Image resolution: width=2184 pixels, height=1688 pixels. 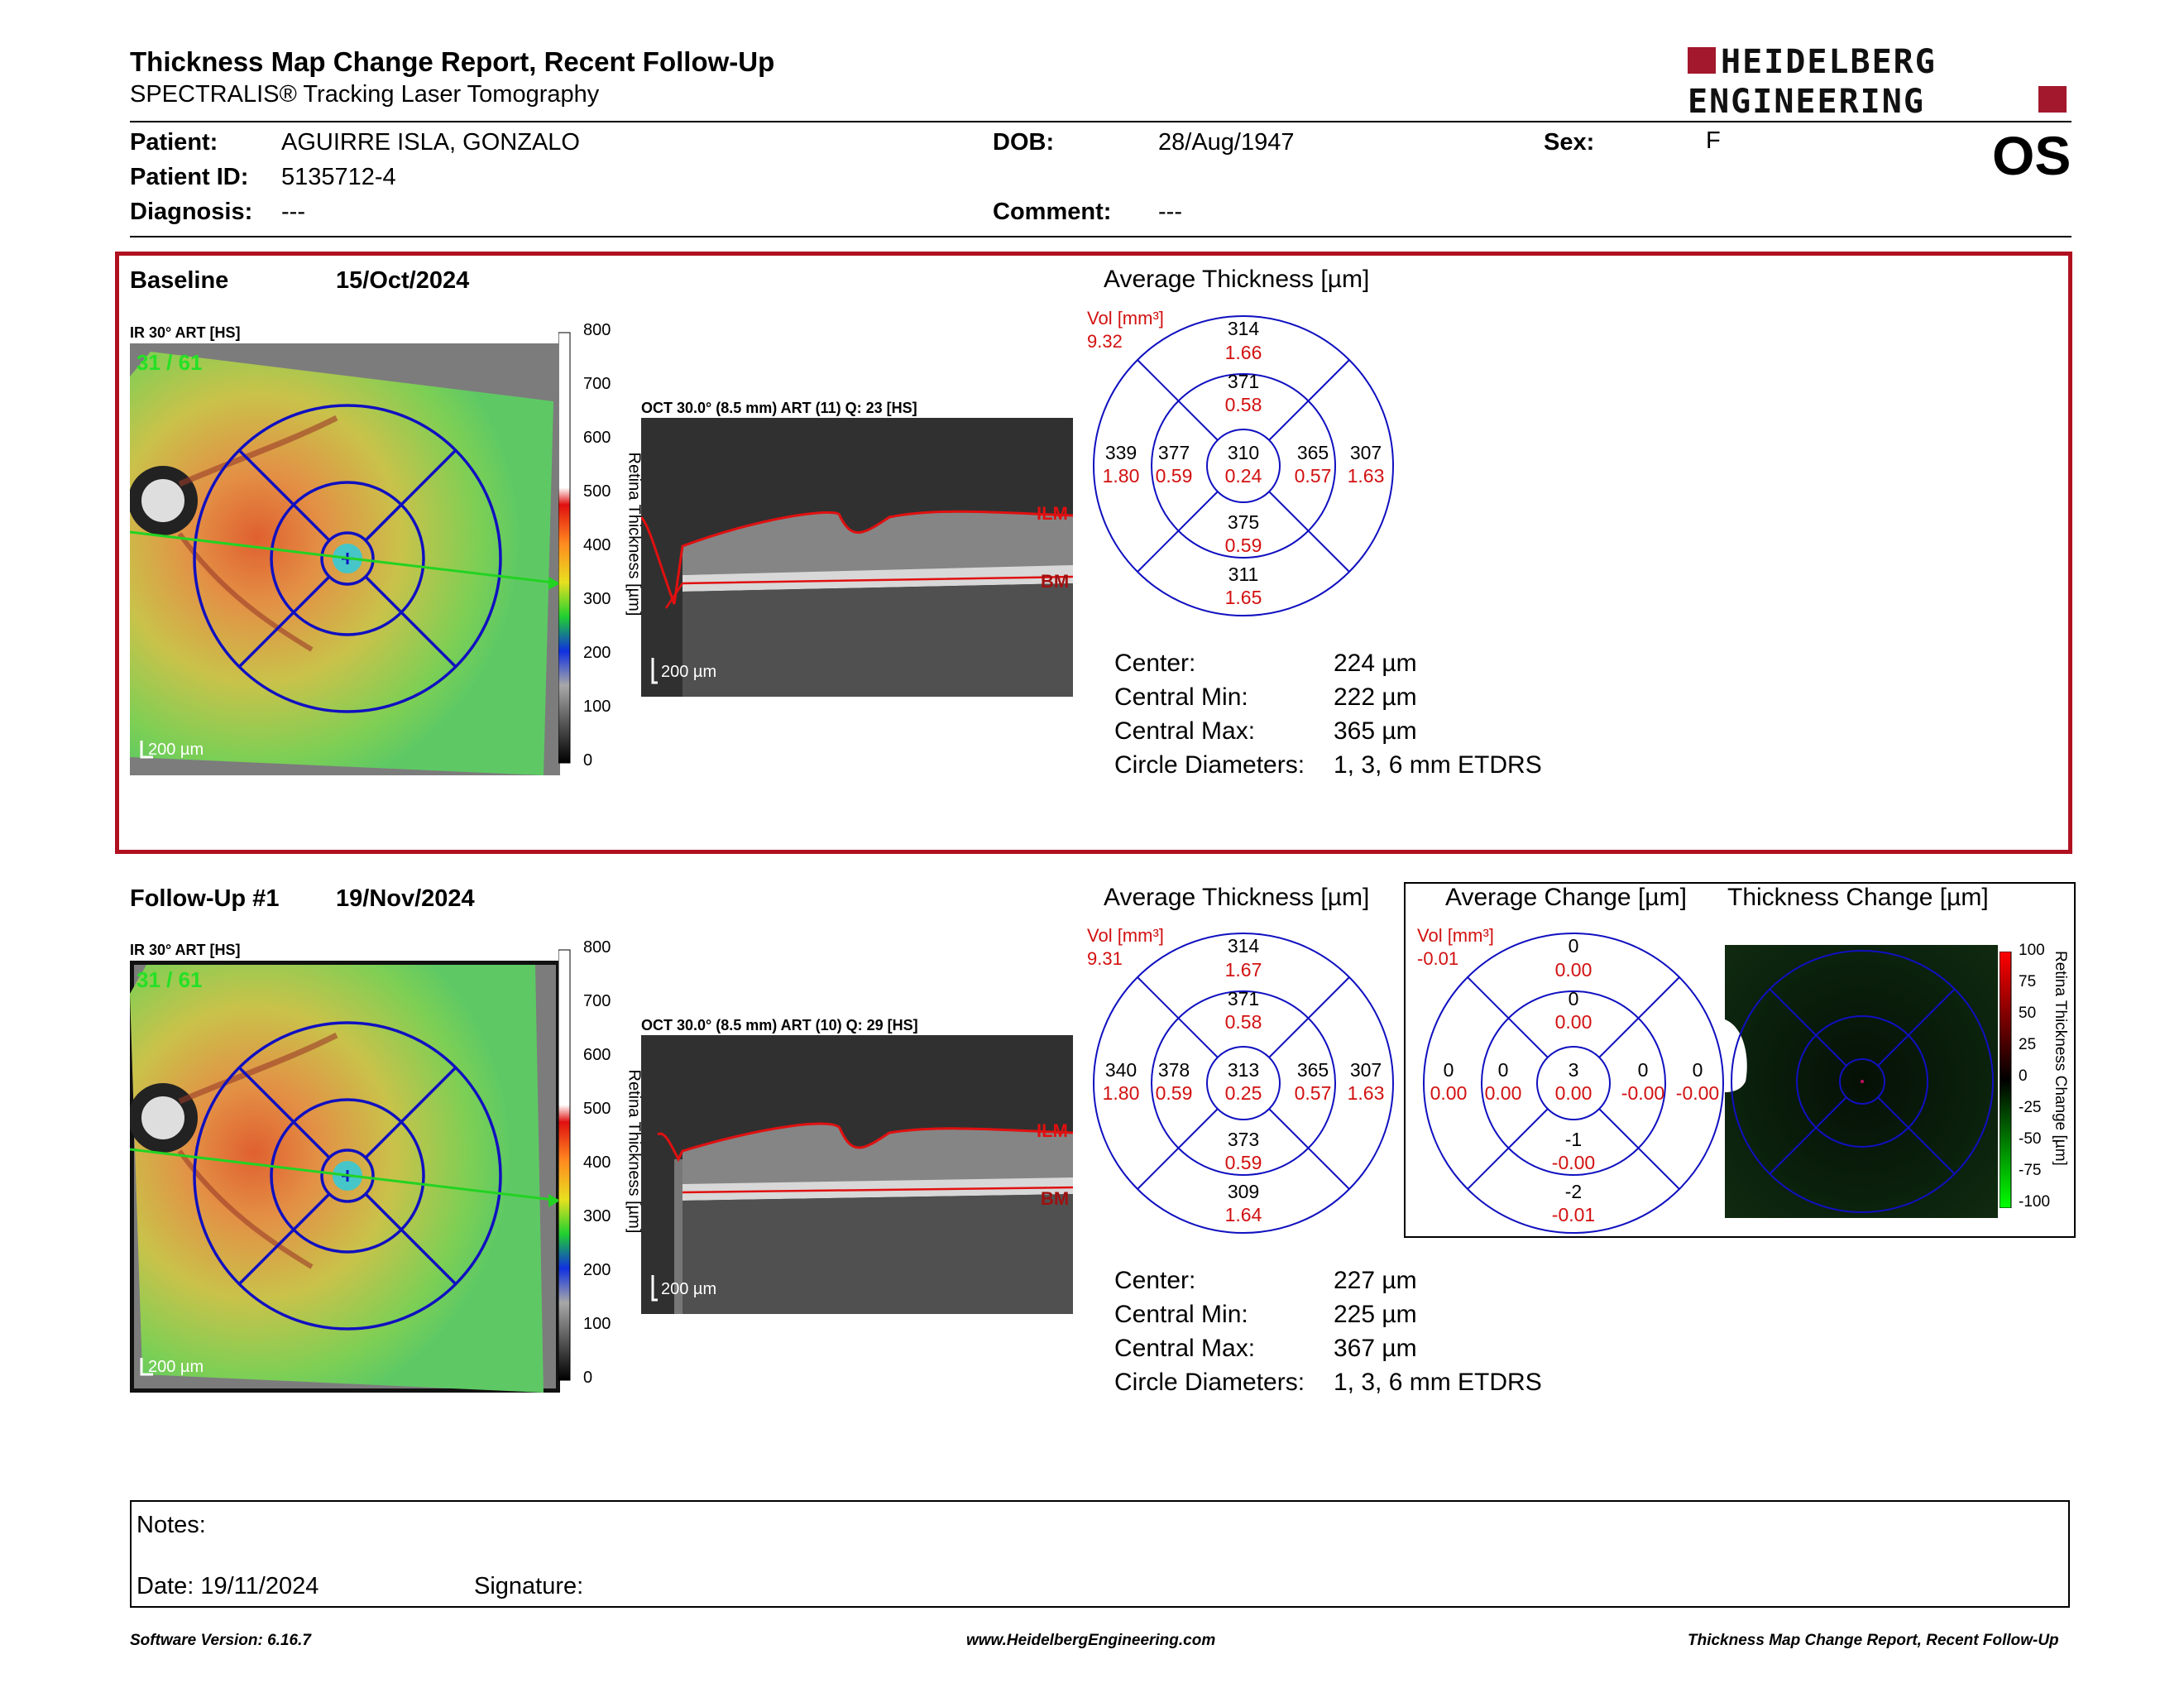 What do you see at coordinates (529, 1586) in the screenshot?
I see `signature-label: Signature:` at bounding box center [529, 1586].